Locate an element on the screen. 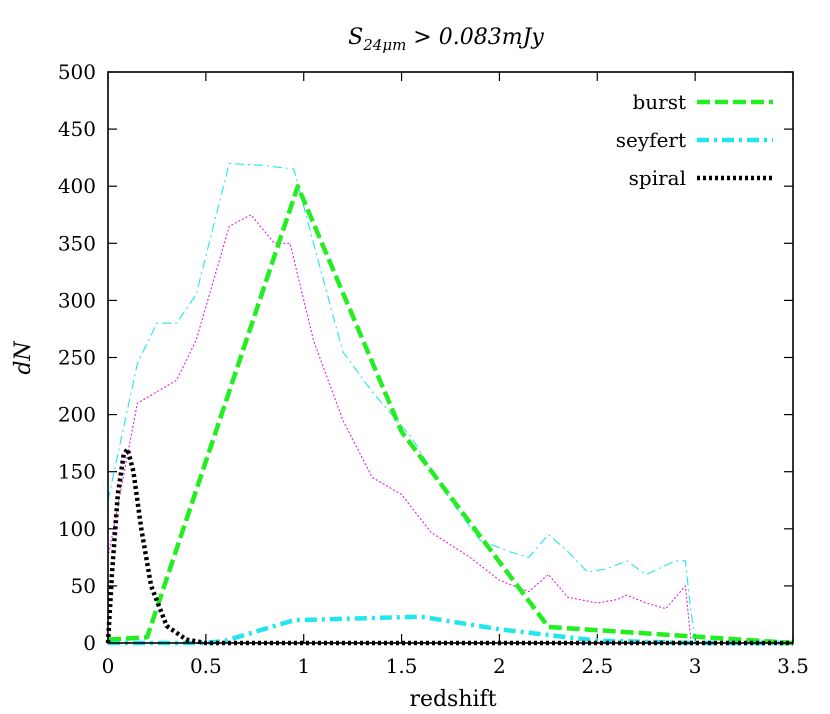  x-tick-label: 0.5 is located at coordinates (206, 666).